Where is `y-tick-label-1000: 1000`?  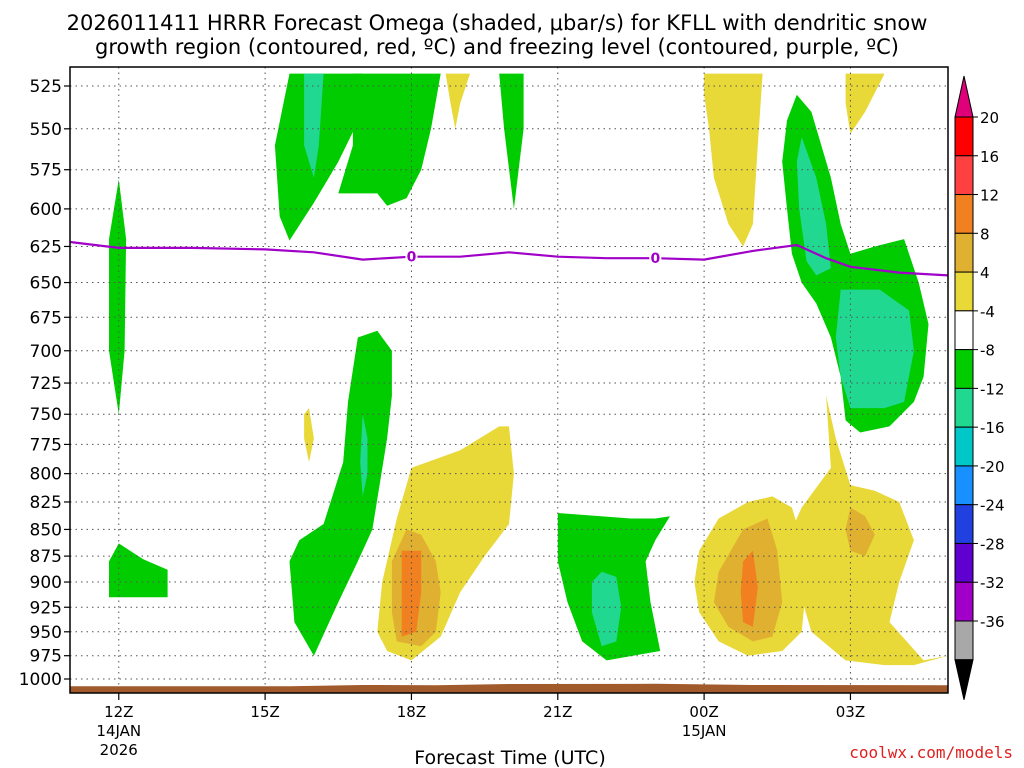
y-tick-label-1000: 1000 is located at coordinates (40, 680).